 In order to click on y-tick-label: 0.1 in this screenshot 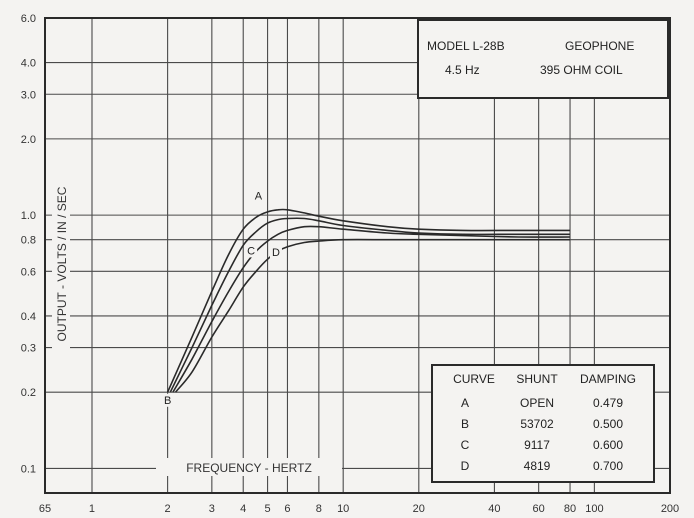, I will do `click(28, 469)`.